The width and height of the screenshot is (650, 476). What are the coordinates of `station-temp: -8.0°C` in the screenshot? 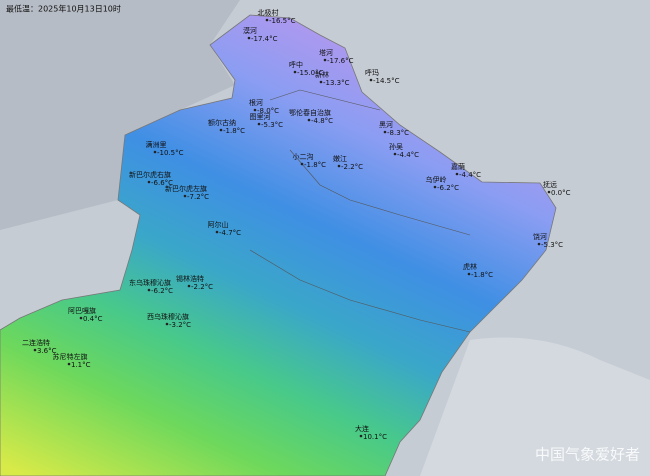 It's located at (268, 111).